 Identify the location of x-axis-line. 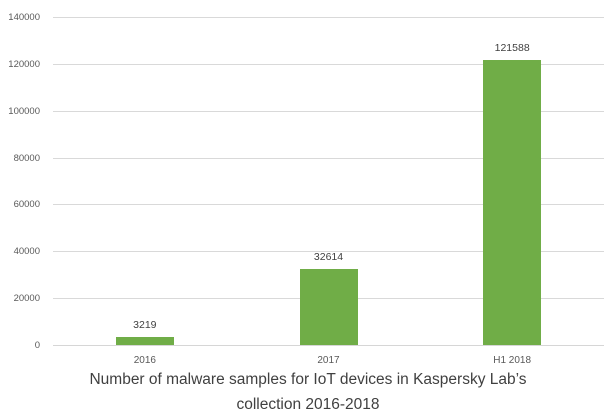
(328, 345).